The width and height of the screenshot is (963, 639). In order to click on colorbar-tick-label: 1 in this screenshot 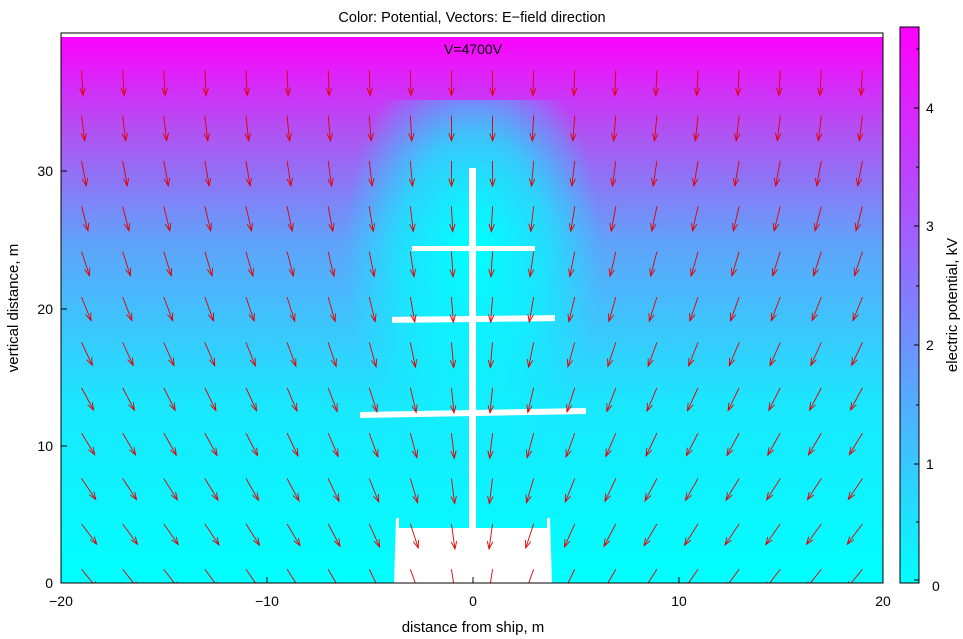, I will do `click(930, 464)`.